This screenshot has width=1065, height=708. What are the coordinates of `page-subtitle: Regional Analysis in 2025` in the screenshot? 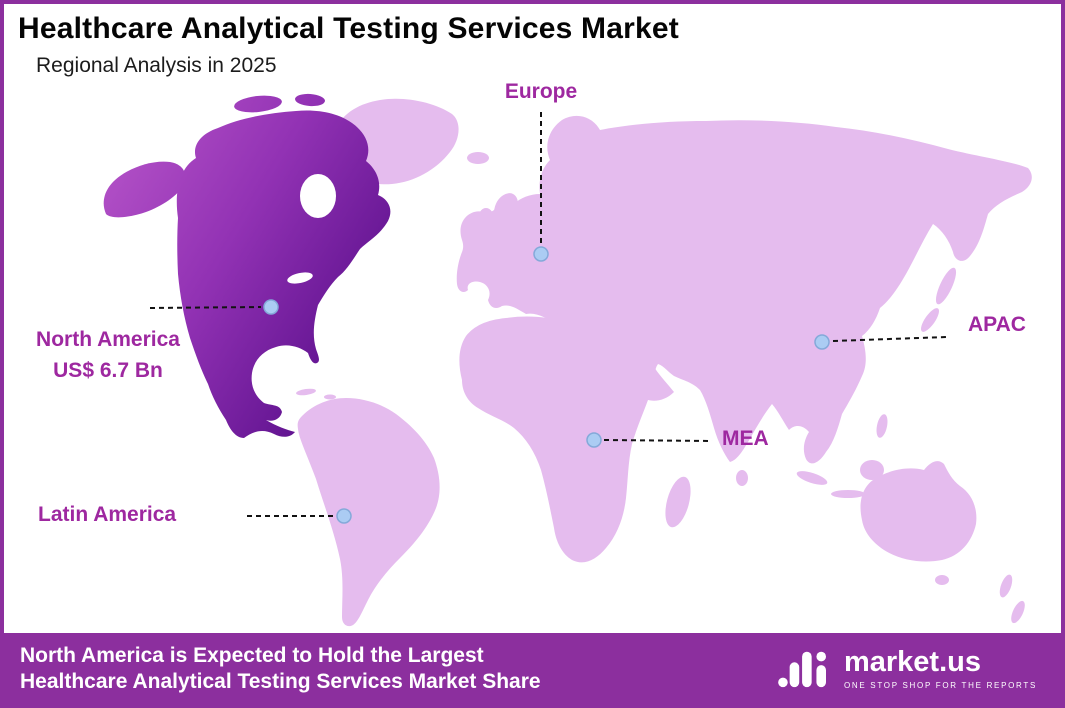 It's located at (156, 65).